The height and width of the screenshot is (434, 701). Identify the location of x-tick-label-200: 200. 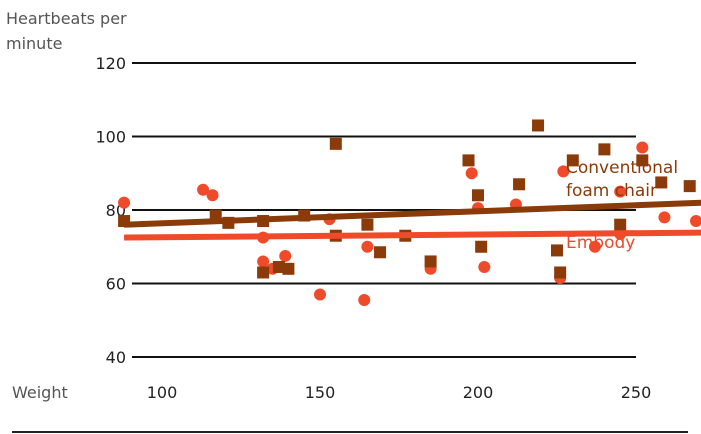
(478, 392).